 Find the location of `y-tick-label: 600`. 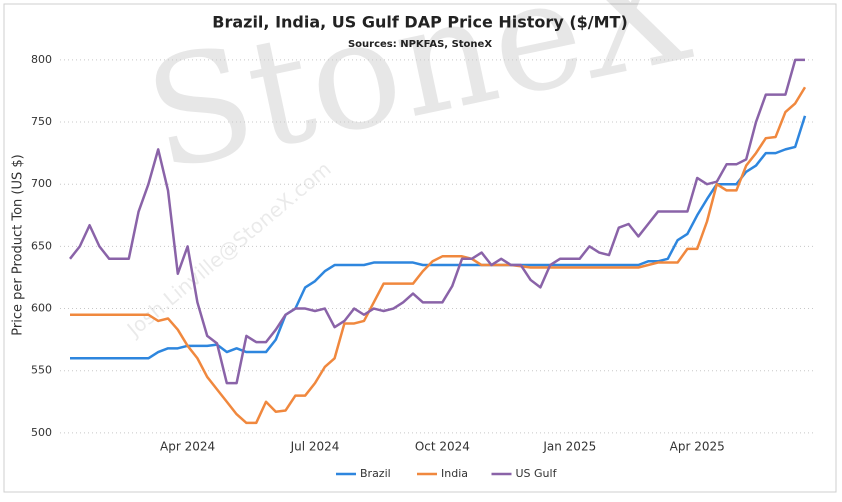

y-tick-label: 600 is located at coordinates (41, 308).